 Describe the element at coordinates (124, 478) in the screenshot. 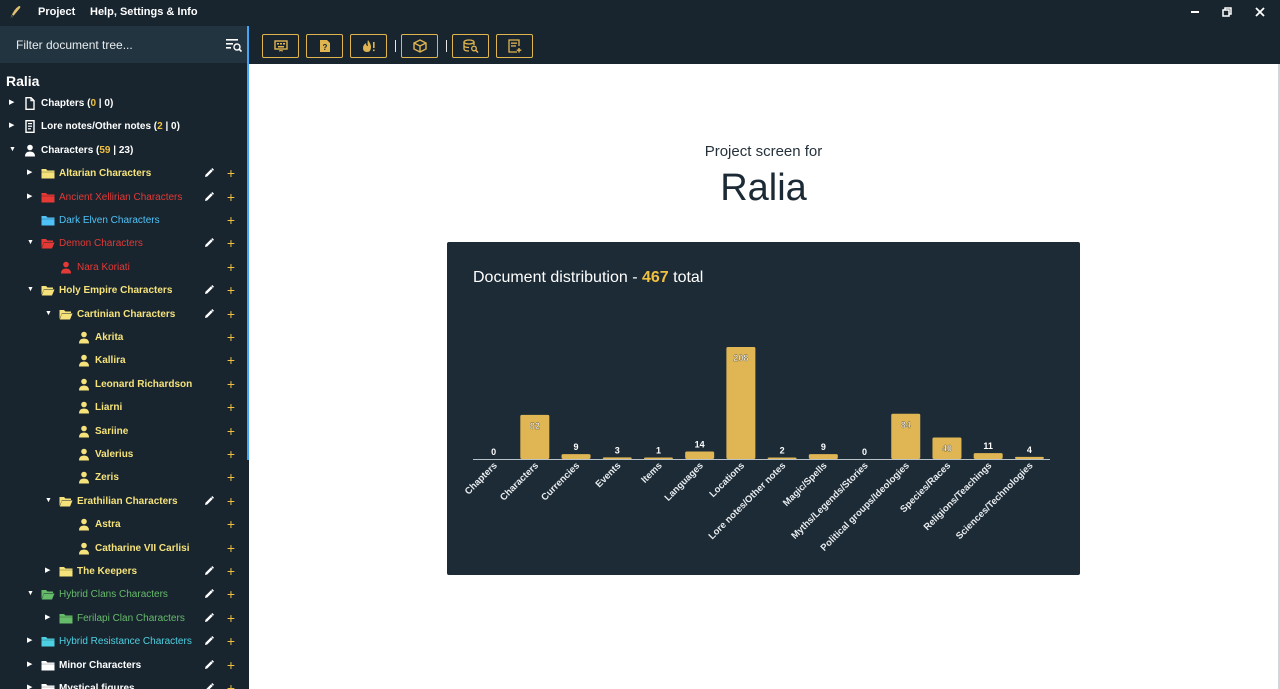

I see `tree-item: Zeris +` at that location.